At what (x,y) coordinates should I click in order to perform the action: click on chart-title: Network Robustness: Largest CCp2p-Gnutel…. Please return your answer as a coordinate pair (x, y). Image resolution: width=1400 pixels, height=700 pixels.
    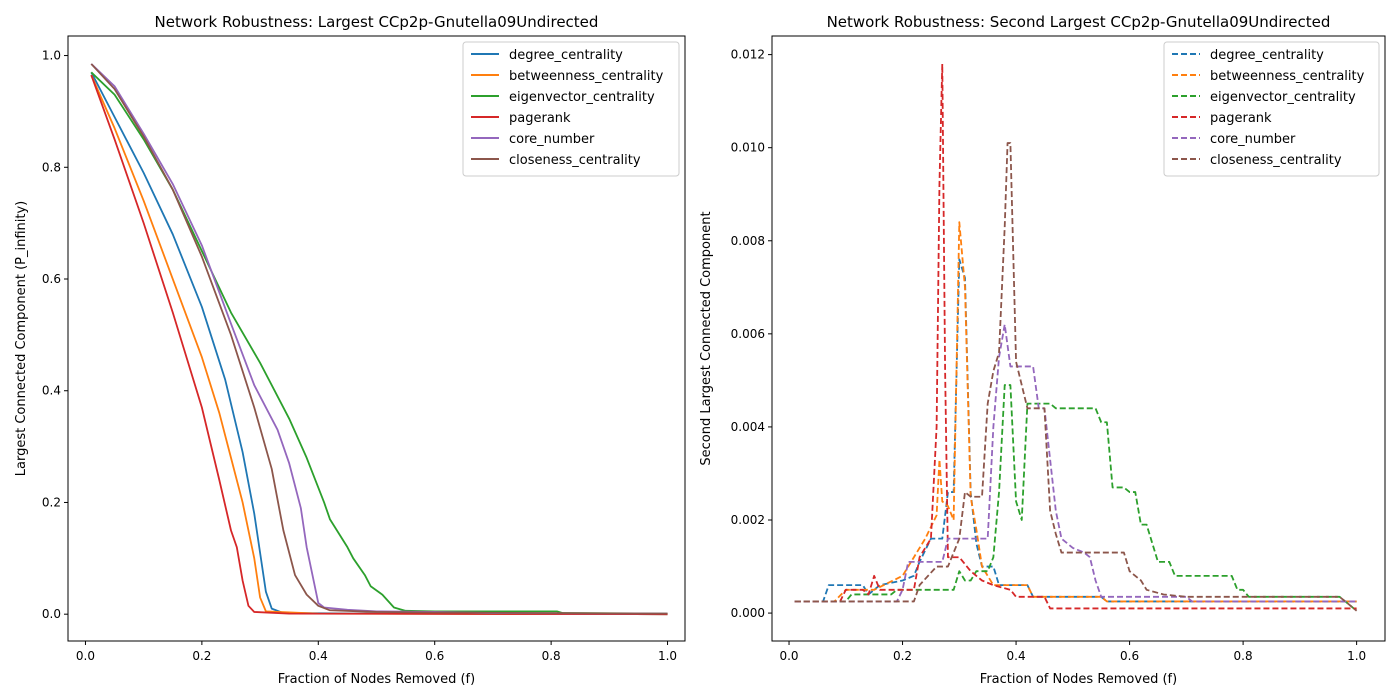
    Looking at the image, I should click on (377, 22).